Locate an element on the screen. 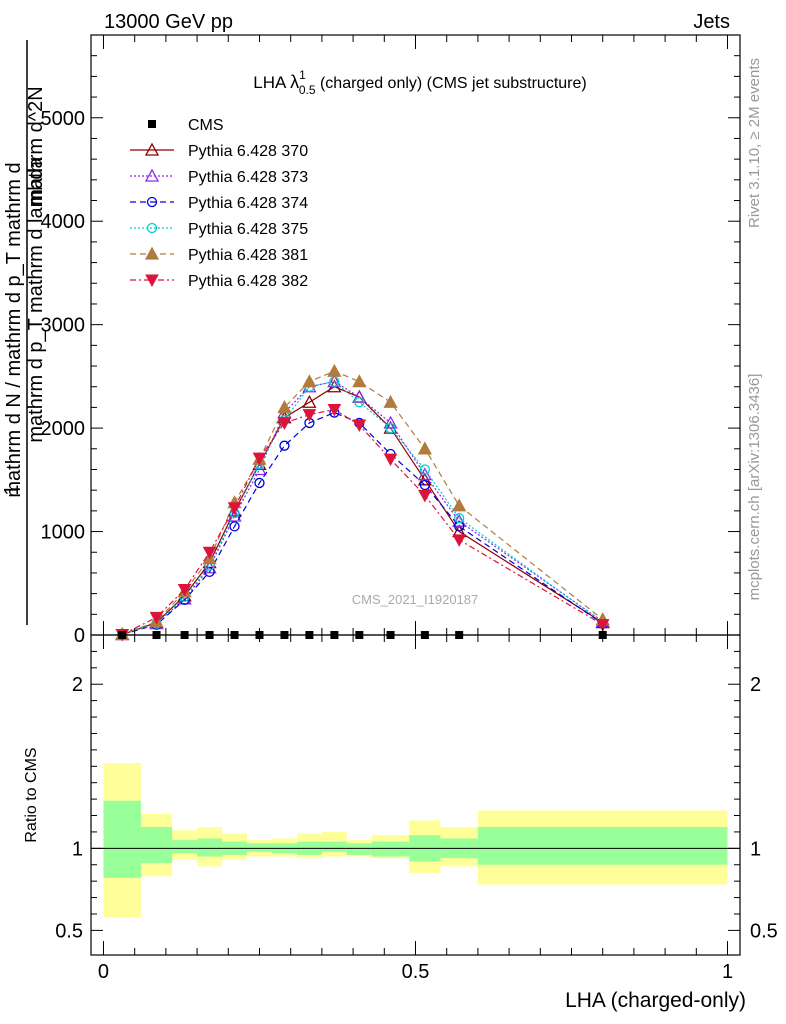 Image resolution: width=786 pixels, height=1024 pixels. legend-label-4: Pythia 6.428 381 is located at coordinates (248, 255).